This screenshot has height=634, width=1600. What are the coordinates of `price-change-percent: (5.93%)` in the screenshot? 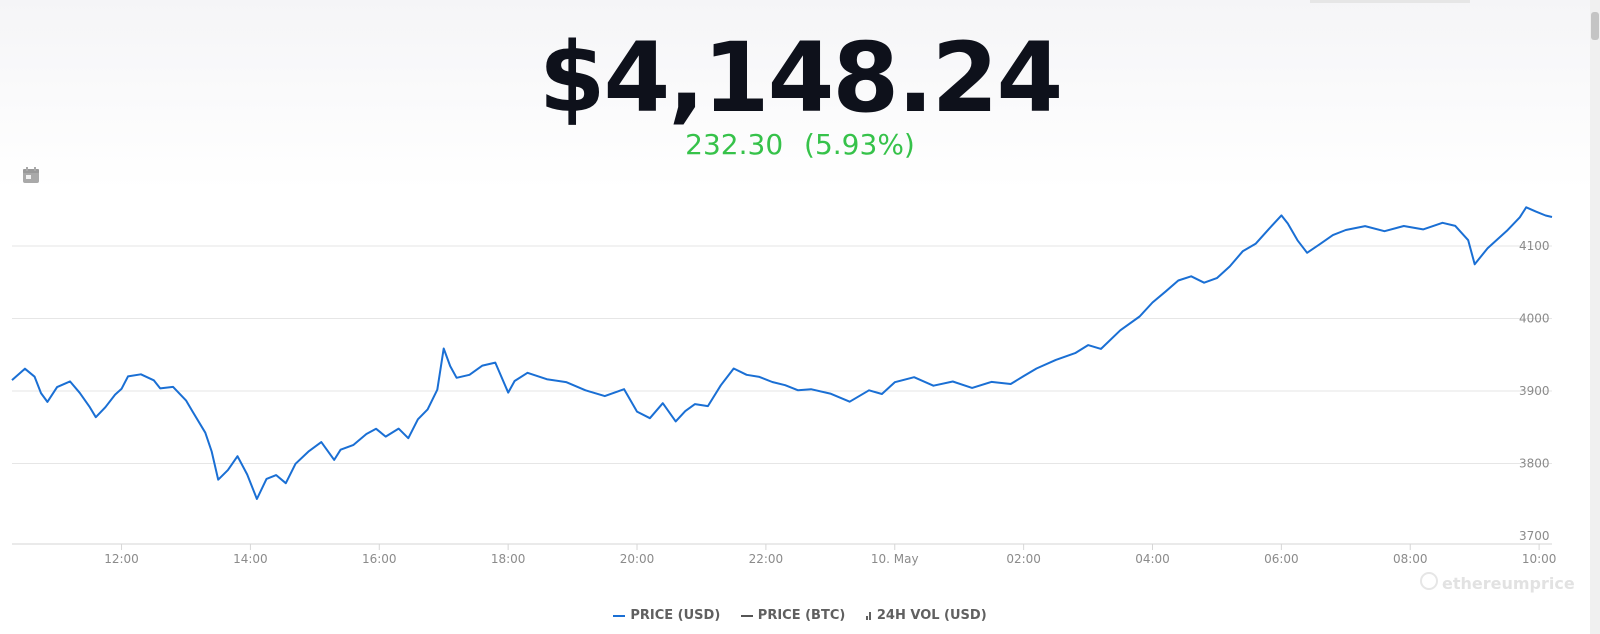 It's located at (859, 144).